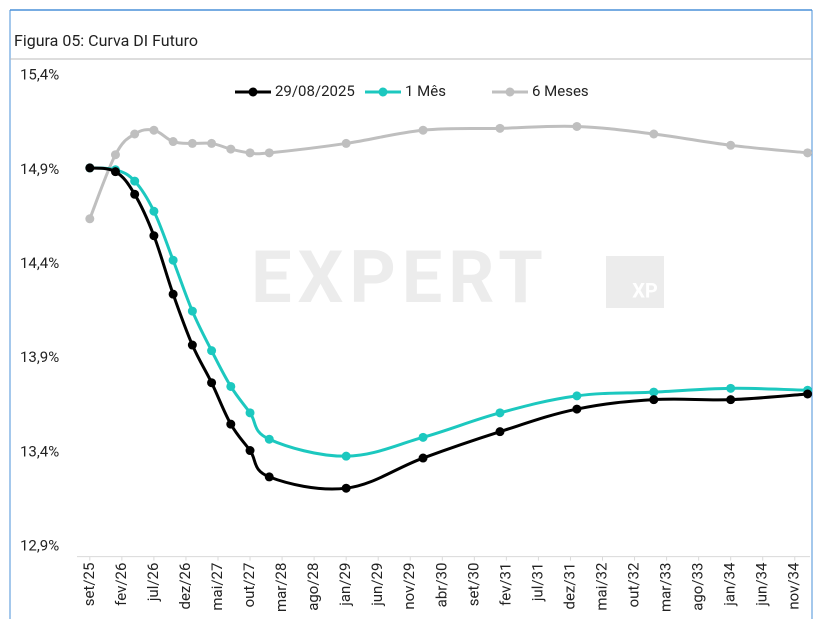  What do you see at coordinates (762, 584) in the screenshot?
I see `x-tick-label: jun/34` at bounding box center [762, 584].